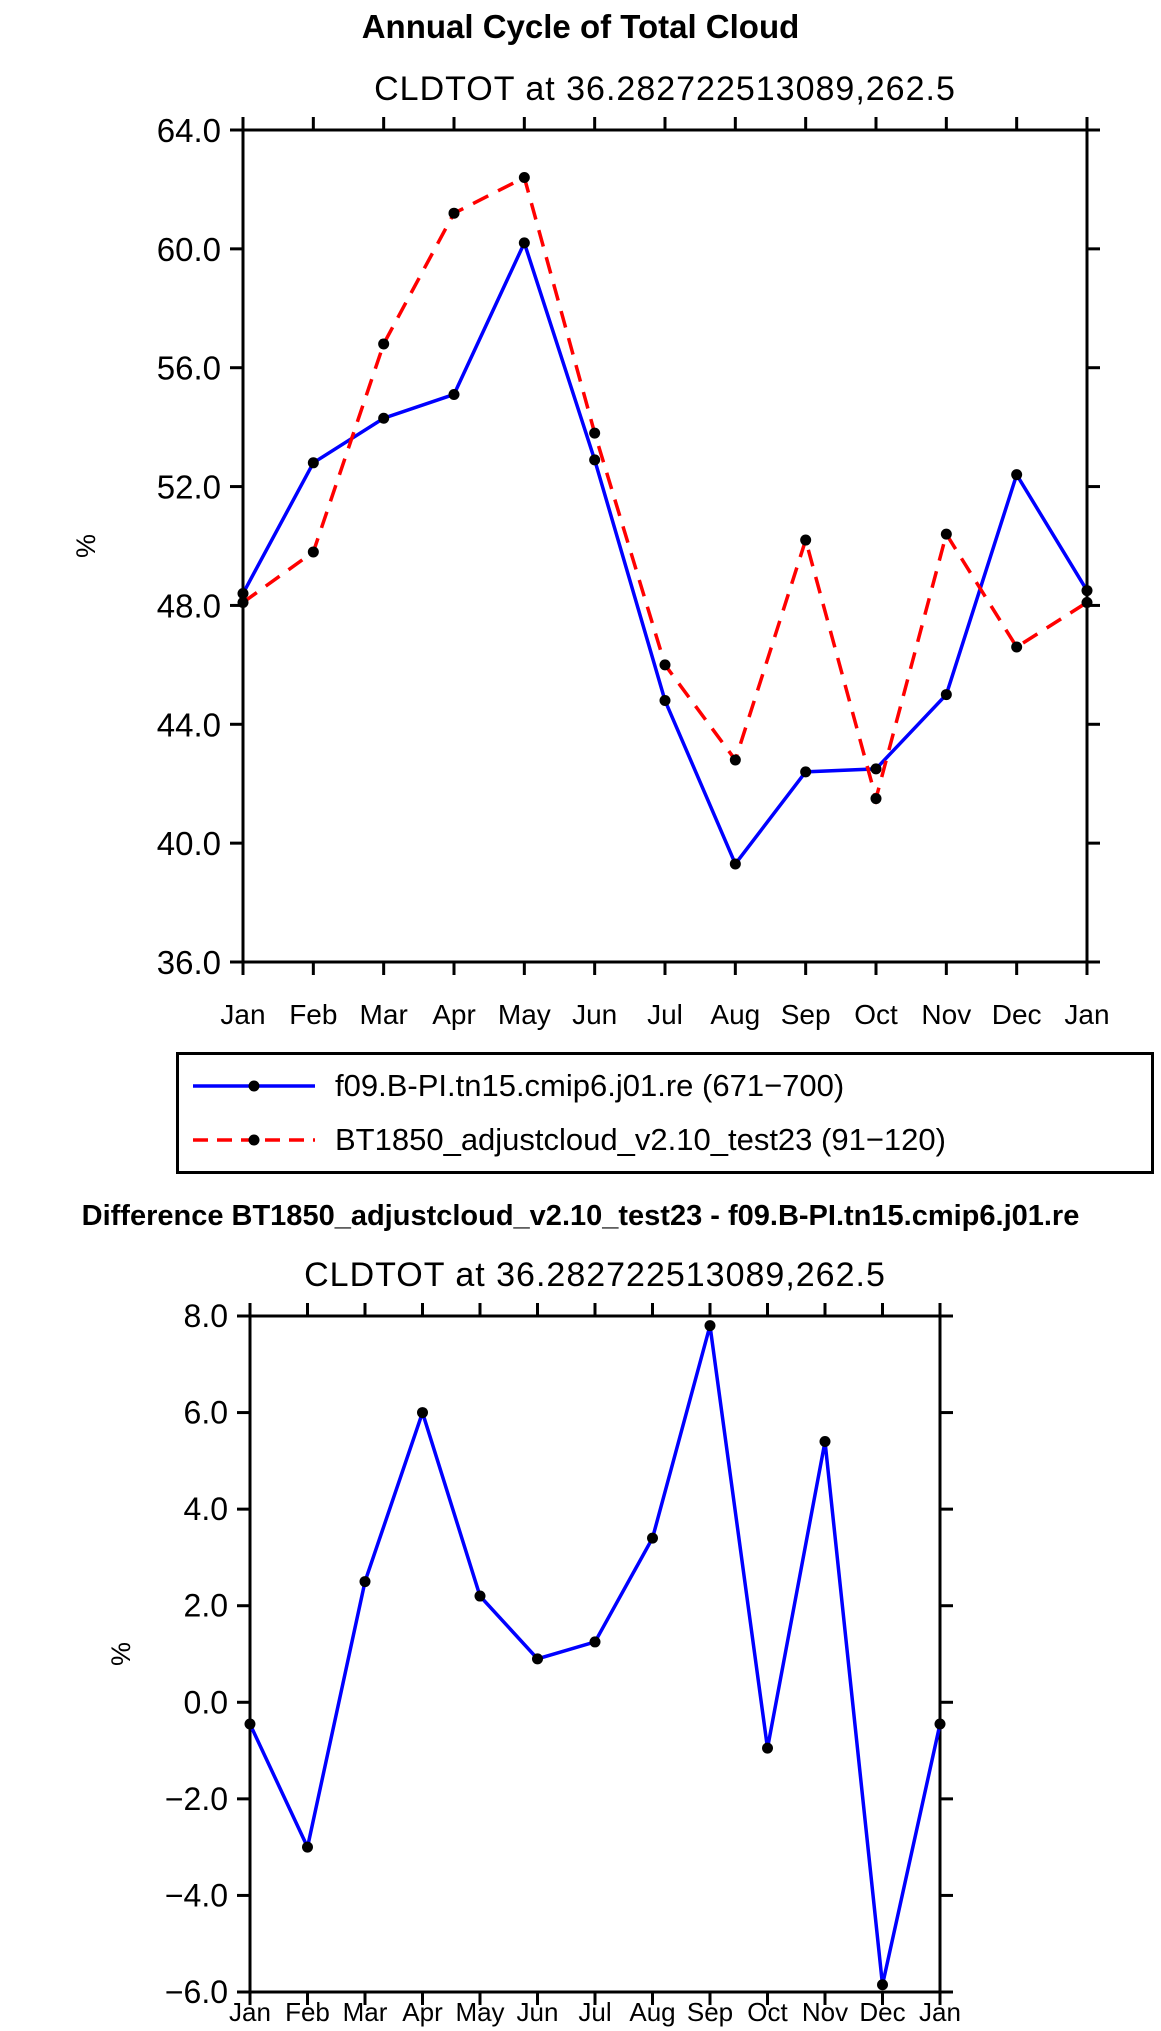 The image size is (1161, 2031). Describe the element at coordinates (189, 605) in the screenshot. I see `y-tick-label: 48.0` at that location.